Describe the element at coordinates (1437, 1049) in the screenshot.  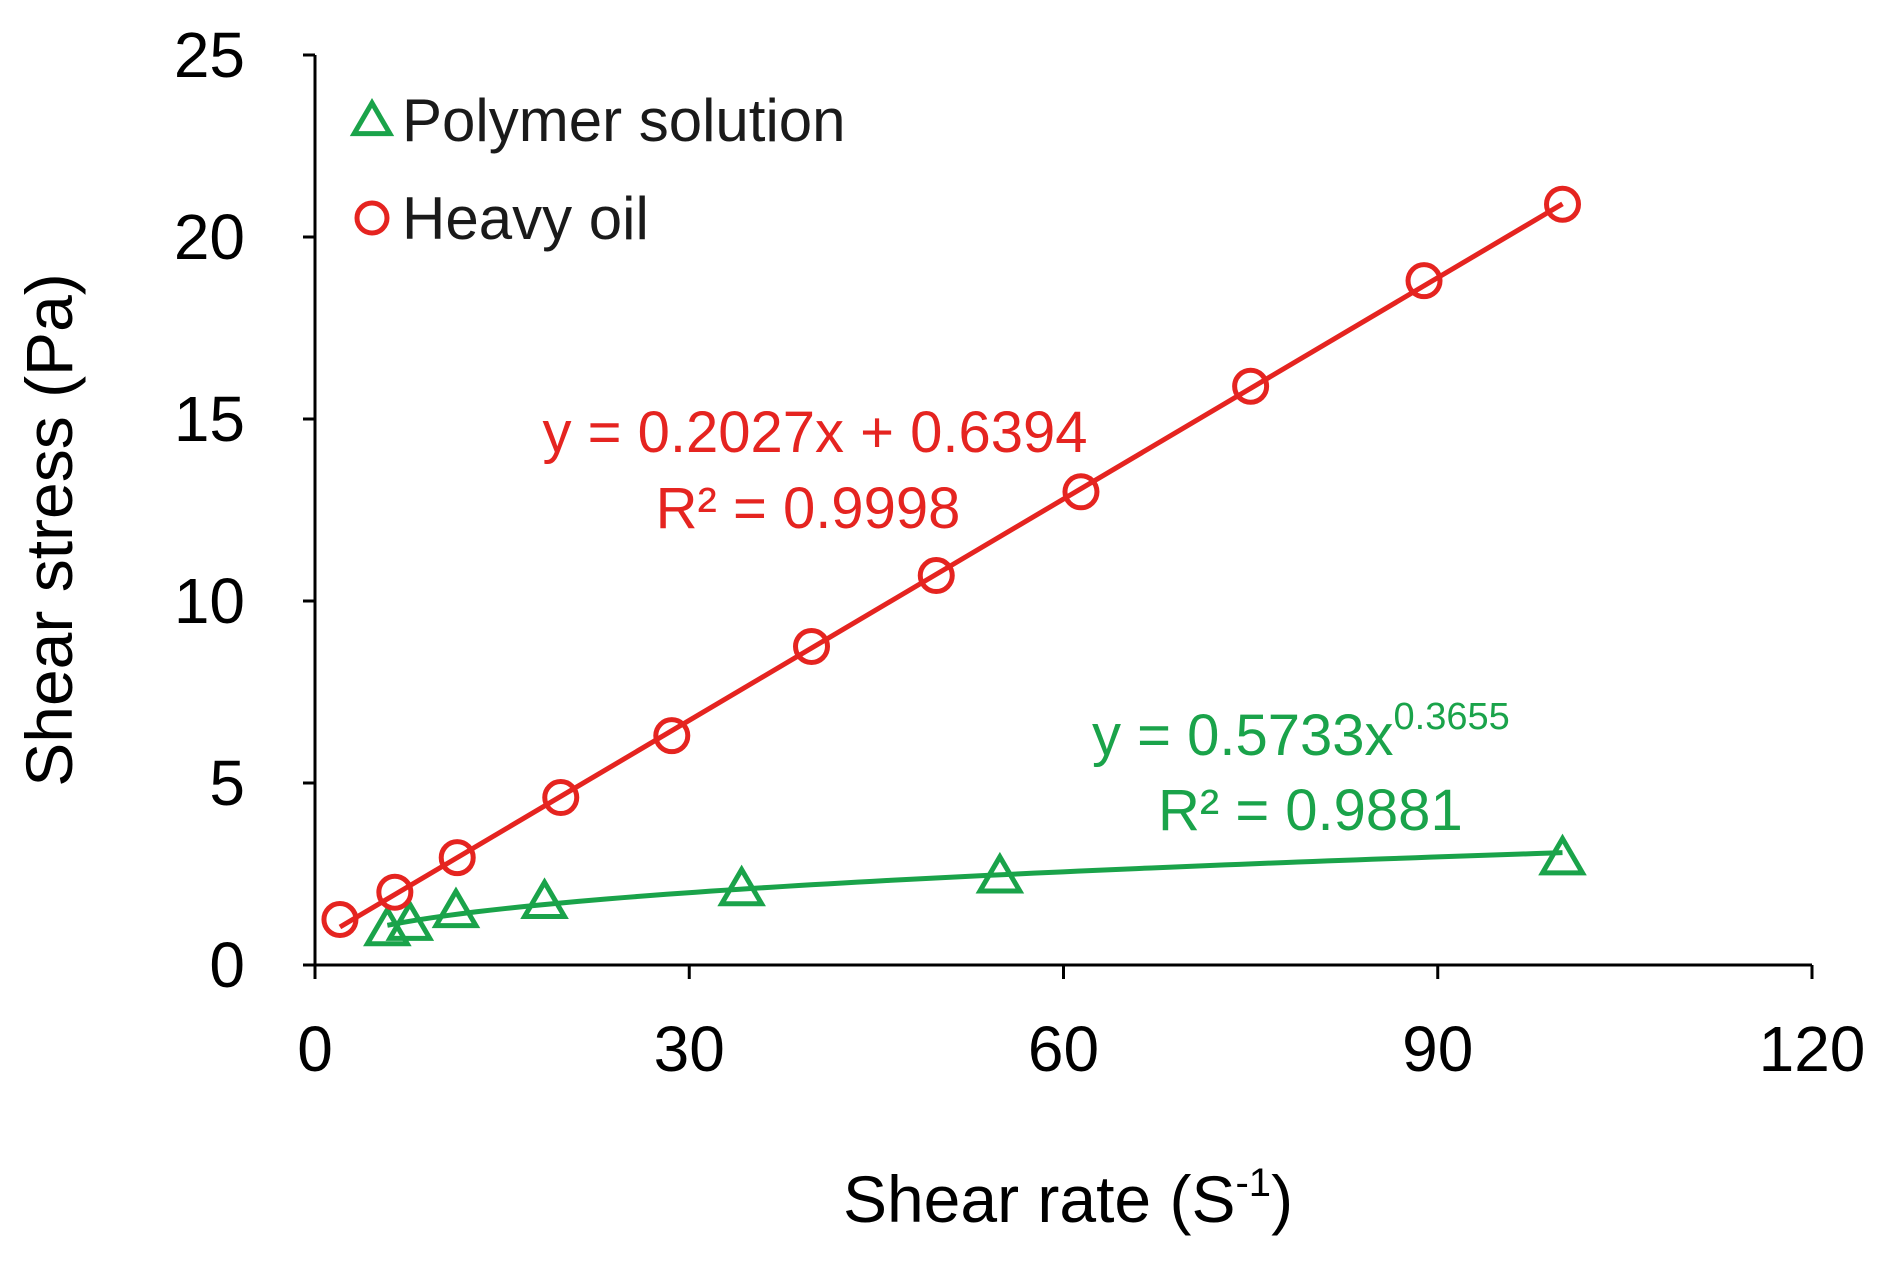
I see `x-tick-label: 90` at that location.